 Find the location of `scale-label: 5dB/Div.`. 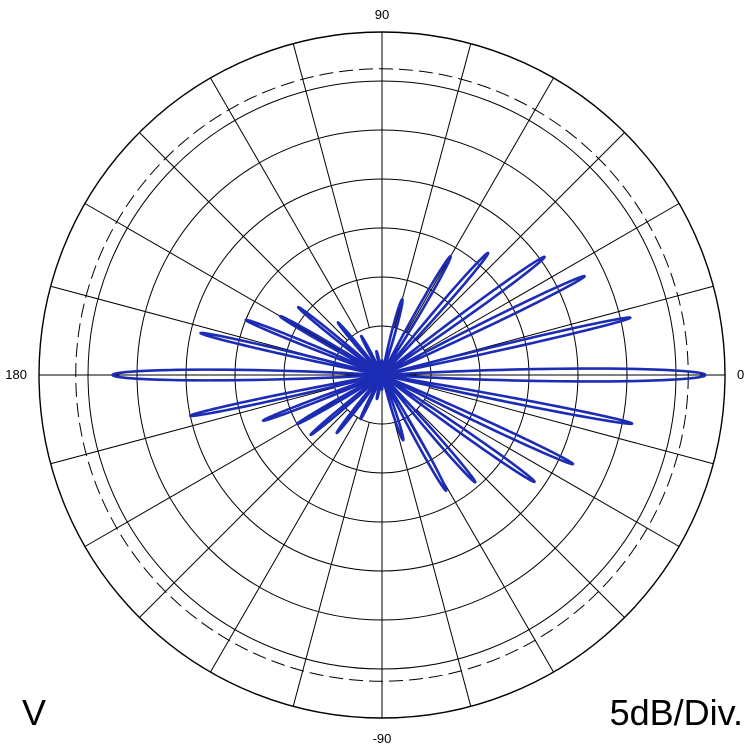

scale-label: 5dB/Div. is located at coordinates (676, 712).